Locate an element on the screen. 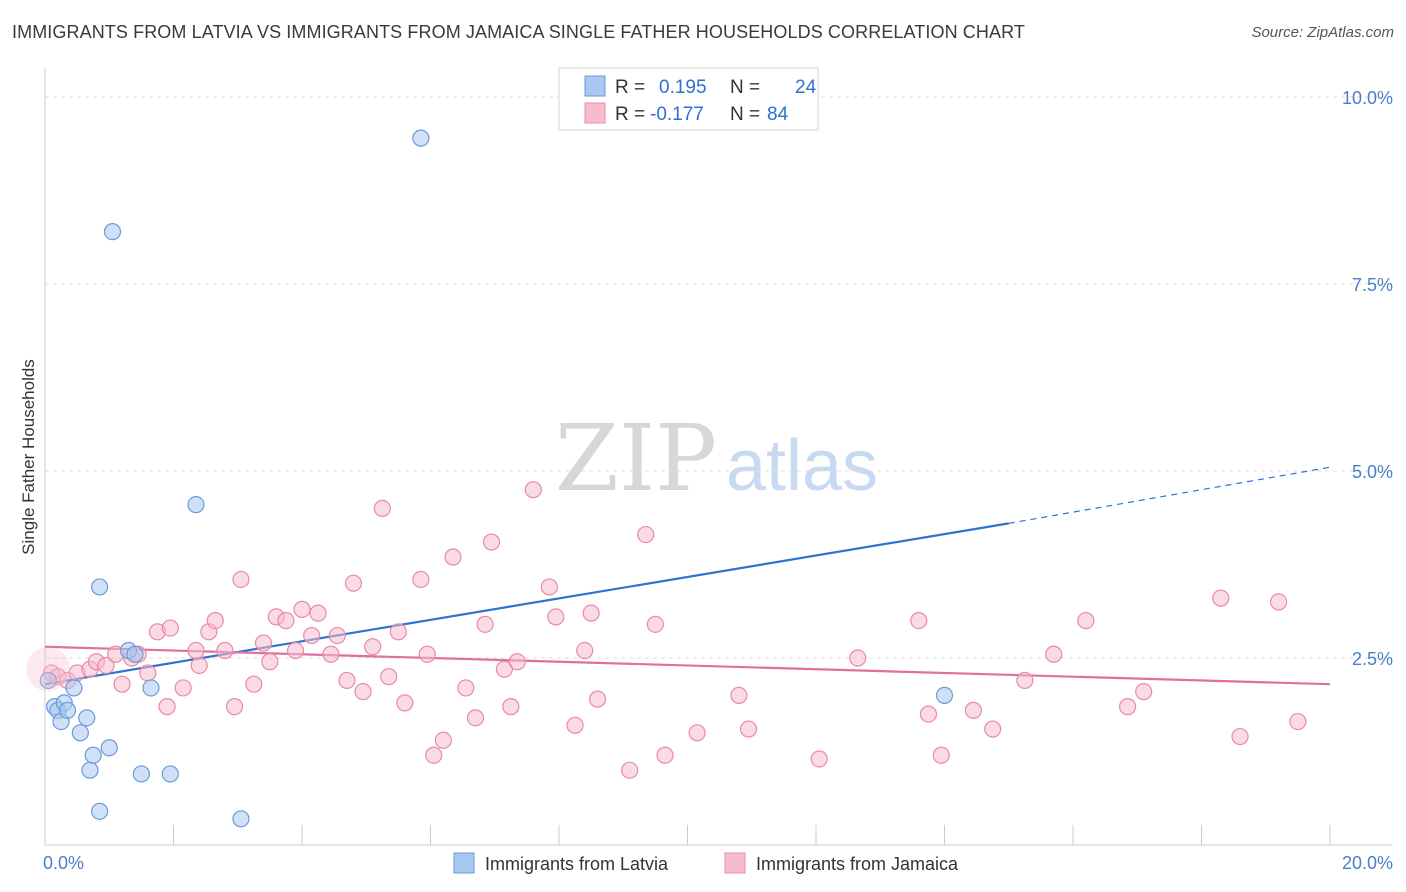  source-credit: Source: ZipAtlas.com is located at coordinates (1322, 32).